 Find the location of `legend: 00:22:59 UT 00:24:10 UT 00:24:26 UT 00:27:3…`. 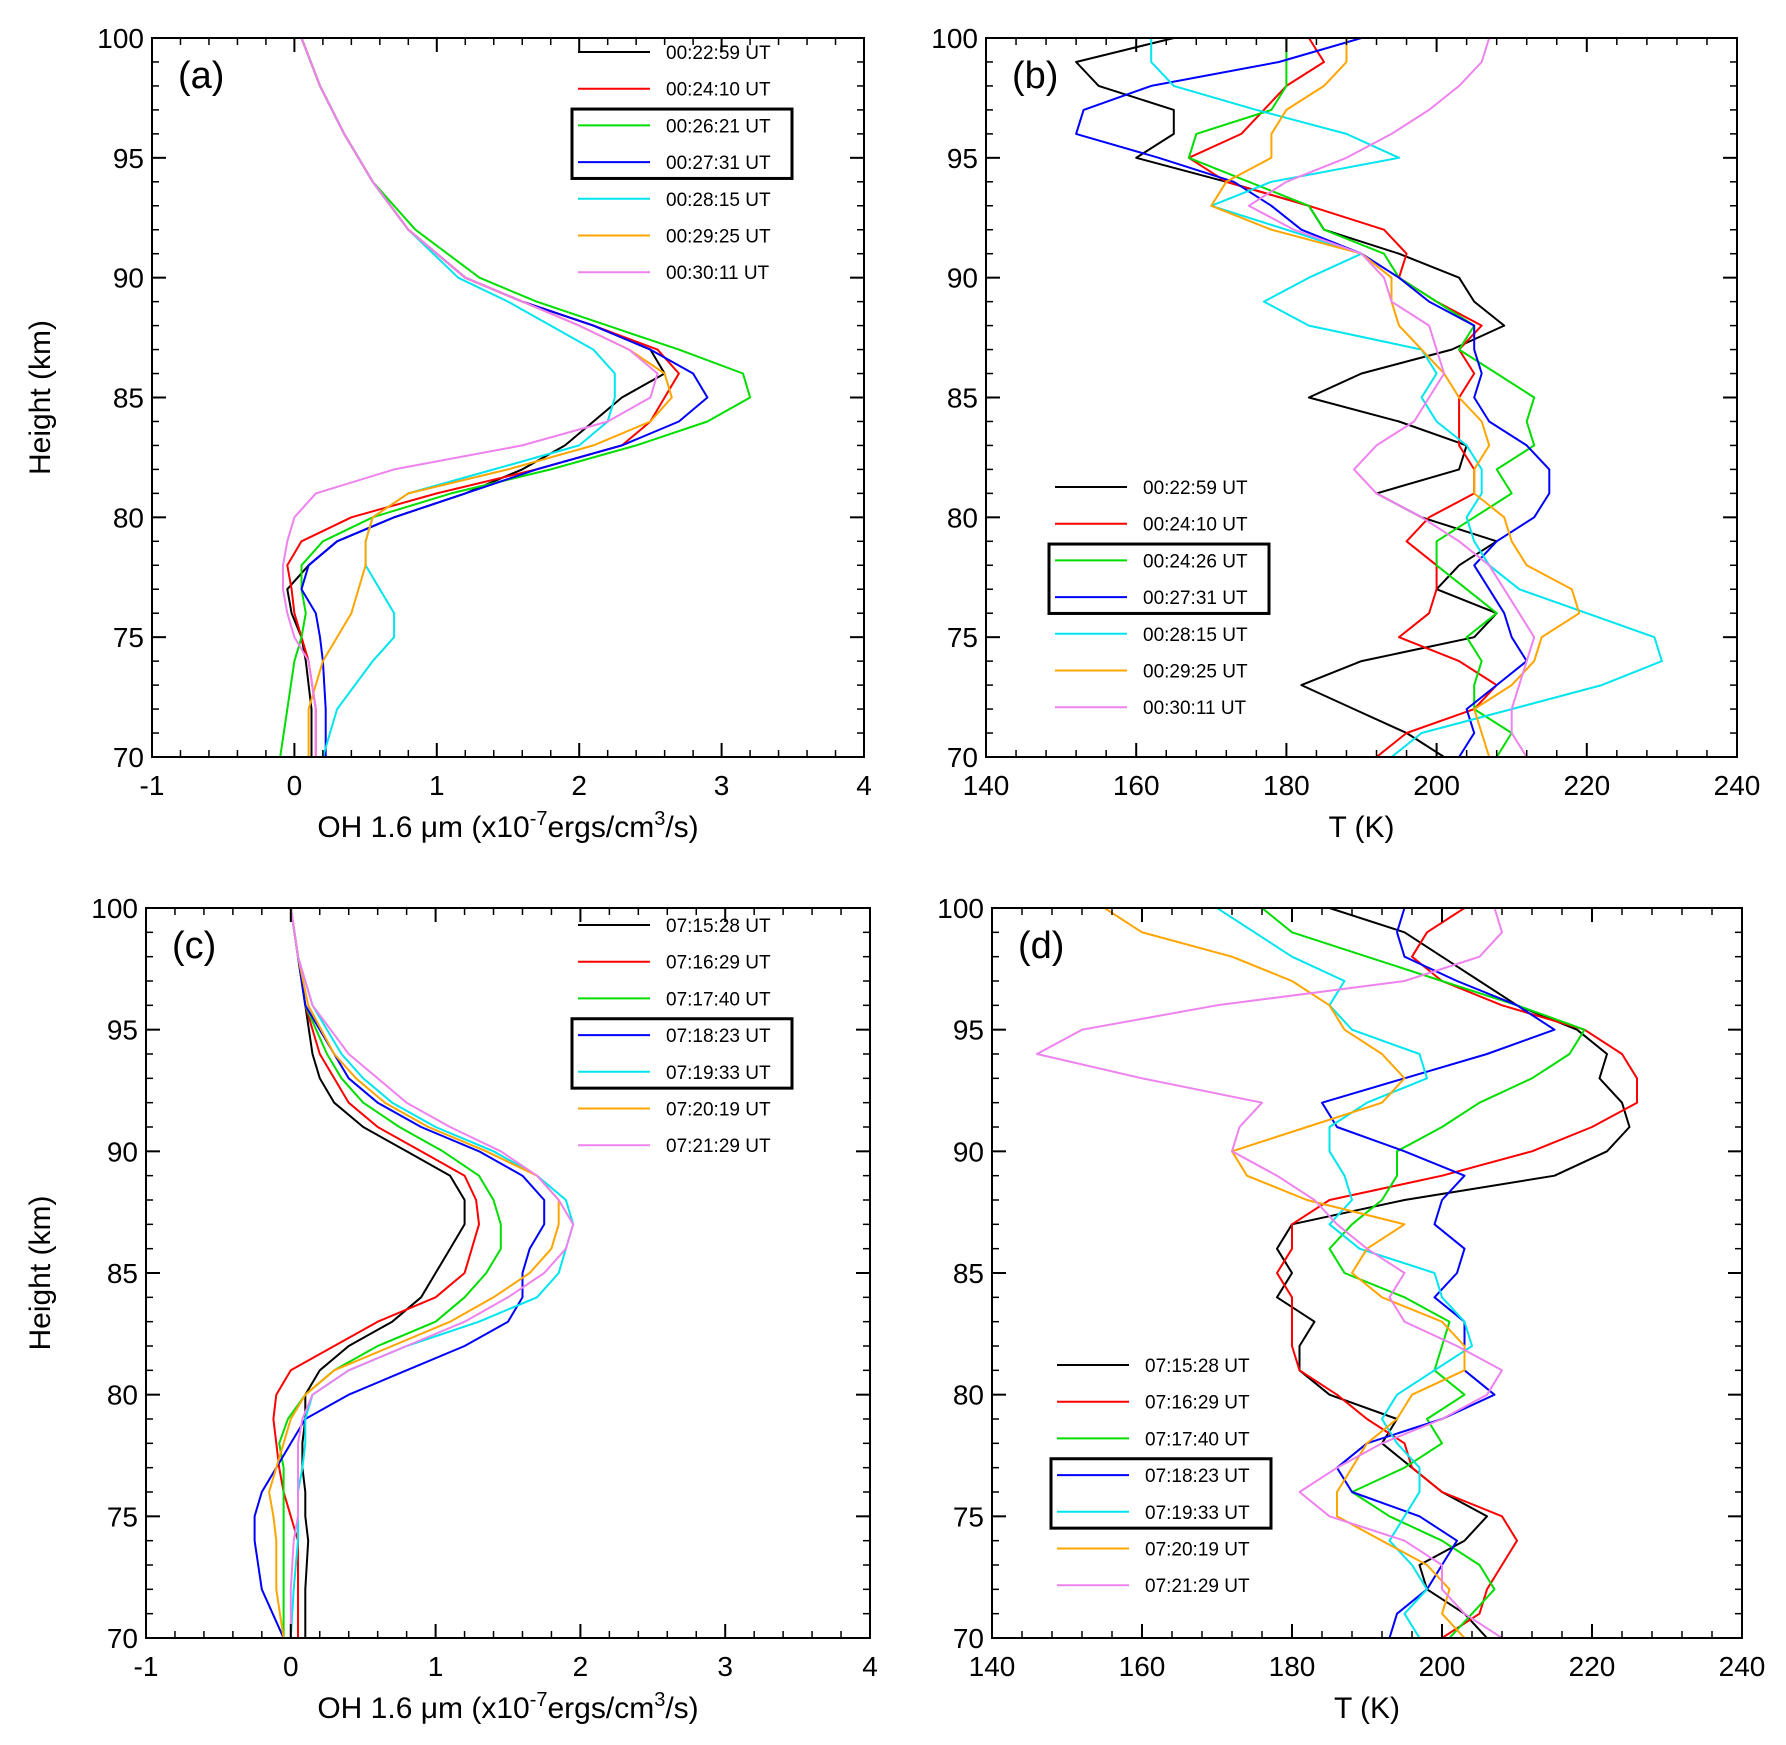

legend: 00:22:59 UT 00:24:10 UT 00:24:26 UT 00:27:3… is located at coordinates (1159, 598).